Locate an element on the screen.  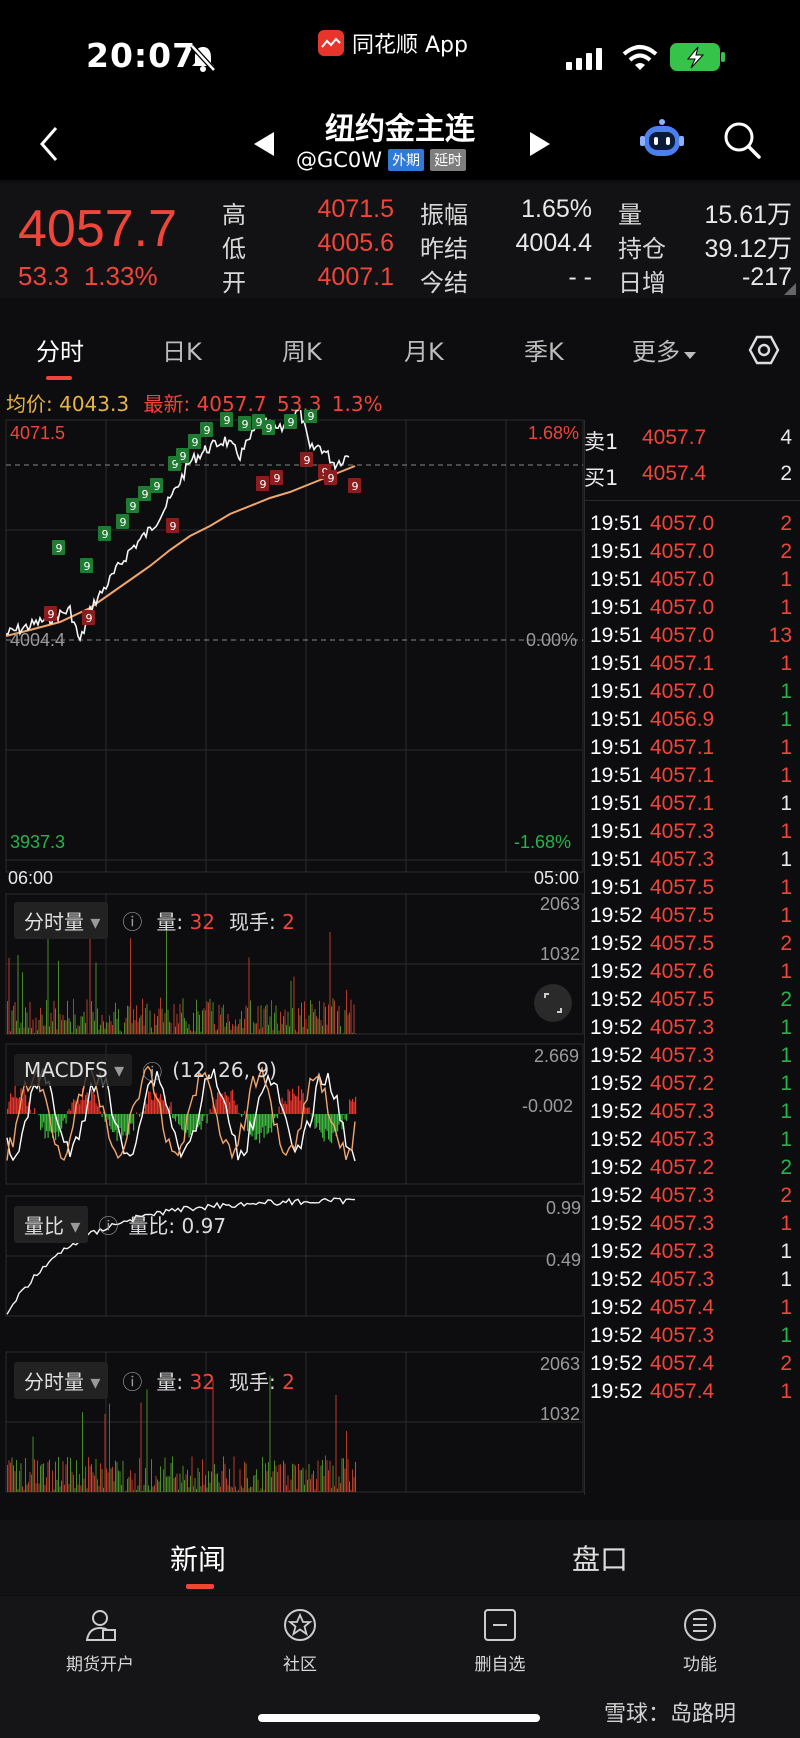
volume-indicator-selector: 分时量 ▾ is located at coordinates (61, 920).